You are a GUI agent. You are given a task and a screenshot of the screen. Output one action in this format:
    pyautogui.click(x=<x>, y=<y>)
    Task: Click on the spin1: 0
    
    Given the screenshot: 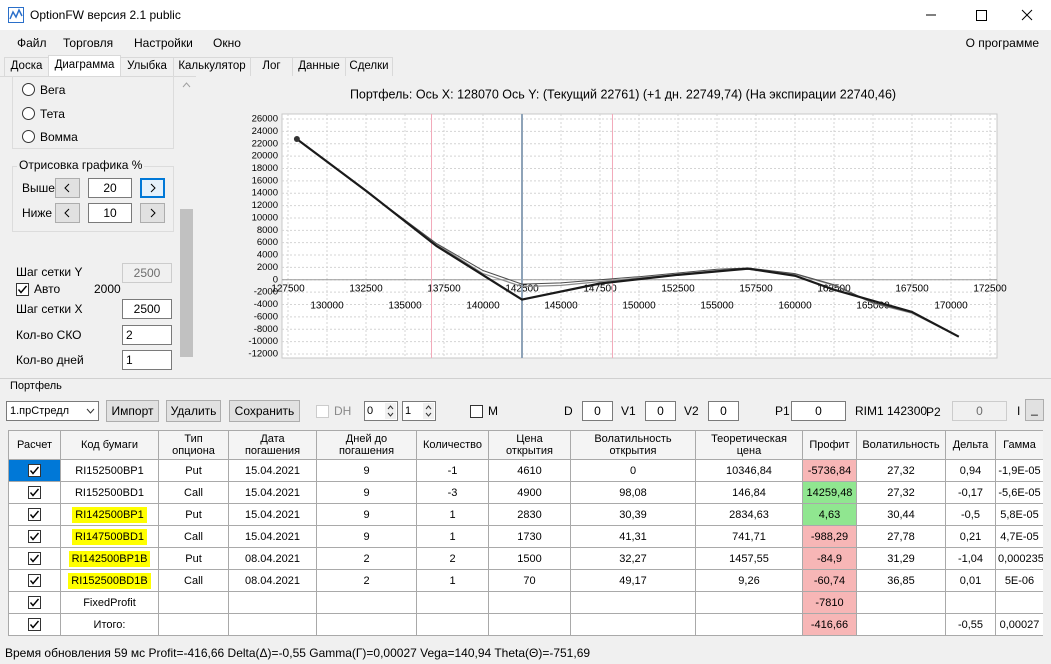 What is the action you would take?
    pyautogui.click(x=381, y=411)
    